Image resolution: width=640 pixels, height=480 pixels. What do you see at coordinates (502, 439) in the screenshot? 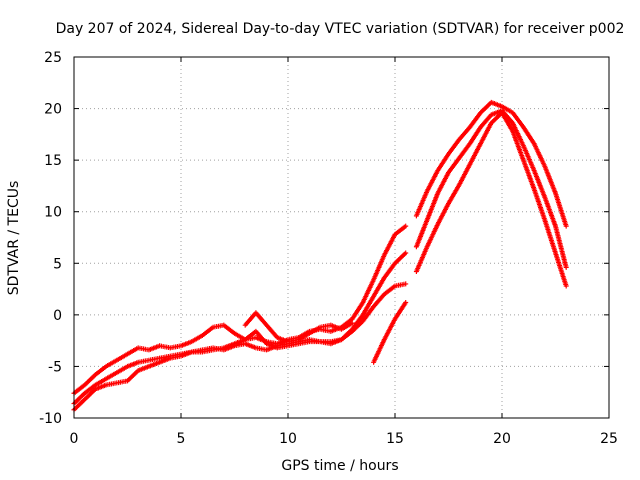
I see `x-tick-label: 20` at bounding box center [502, 439].